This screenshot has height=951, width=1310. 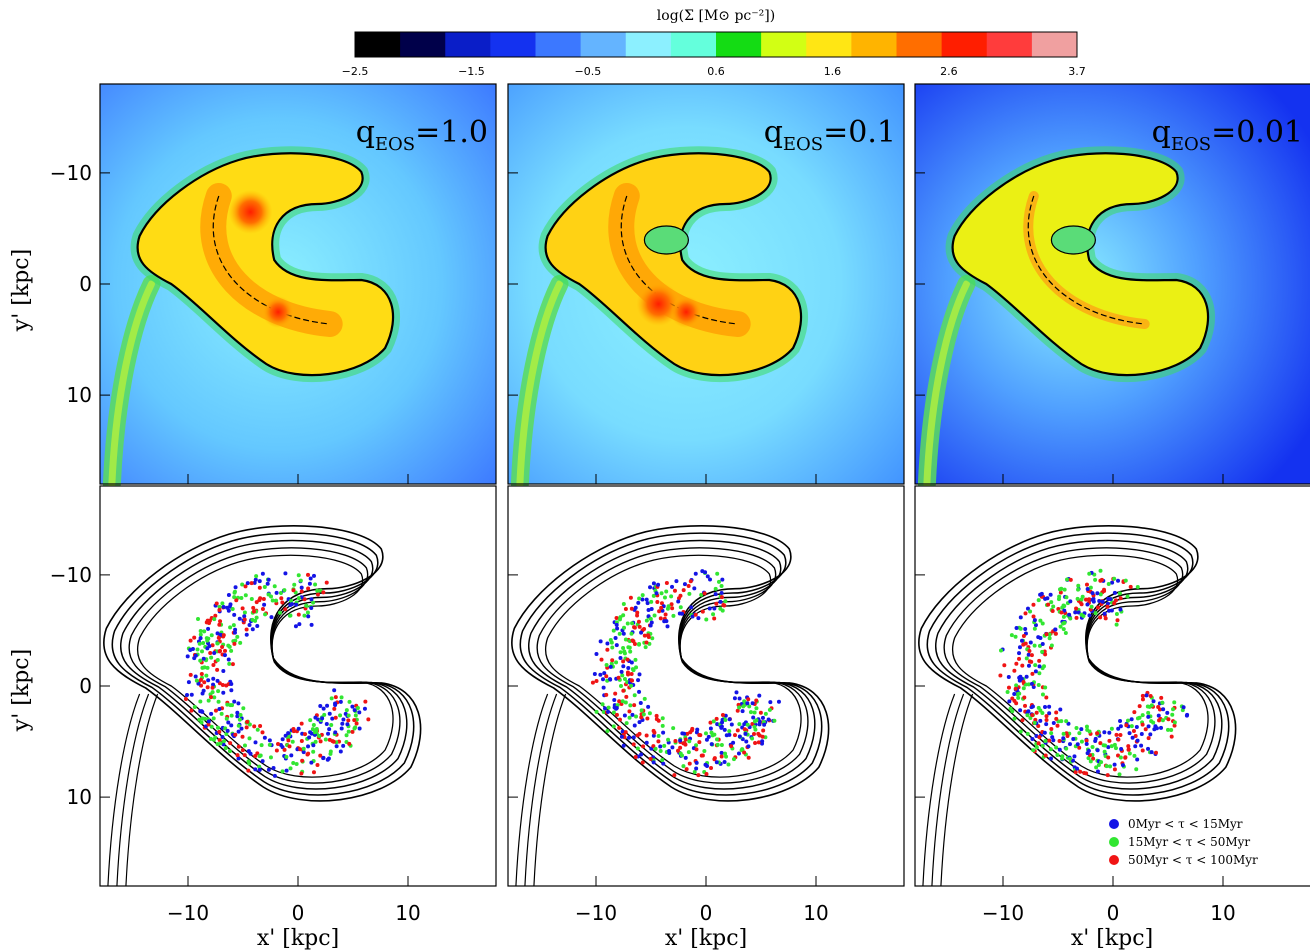 I want to click on tidal-tail-core, so click(x=946, y=384).